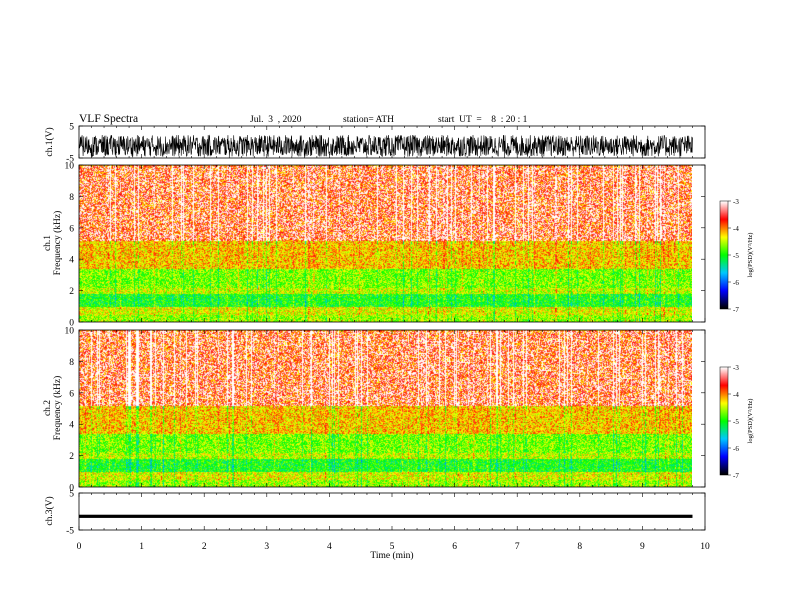 The width and height of the screenshot is (792, 612). Describe the element at coordinates (483, 120) in the screenshot. I see `start-time-label: start UT = 8 : 20 : 1` at that location.